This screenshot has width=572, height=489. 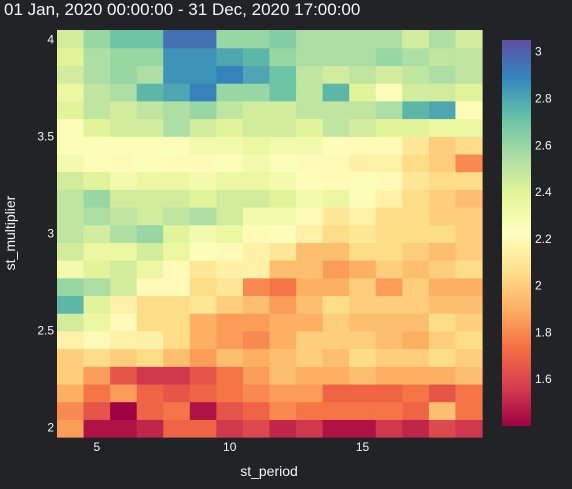 I want to click on colorbar-tick-label: 3, so click(x=538, y=52).